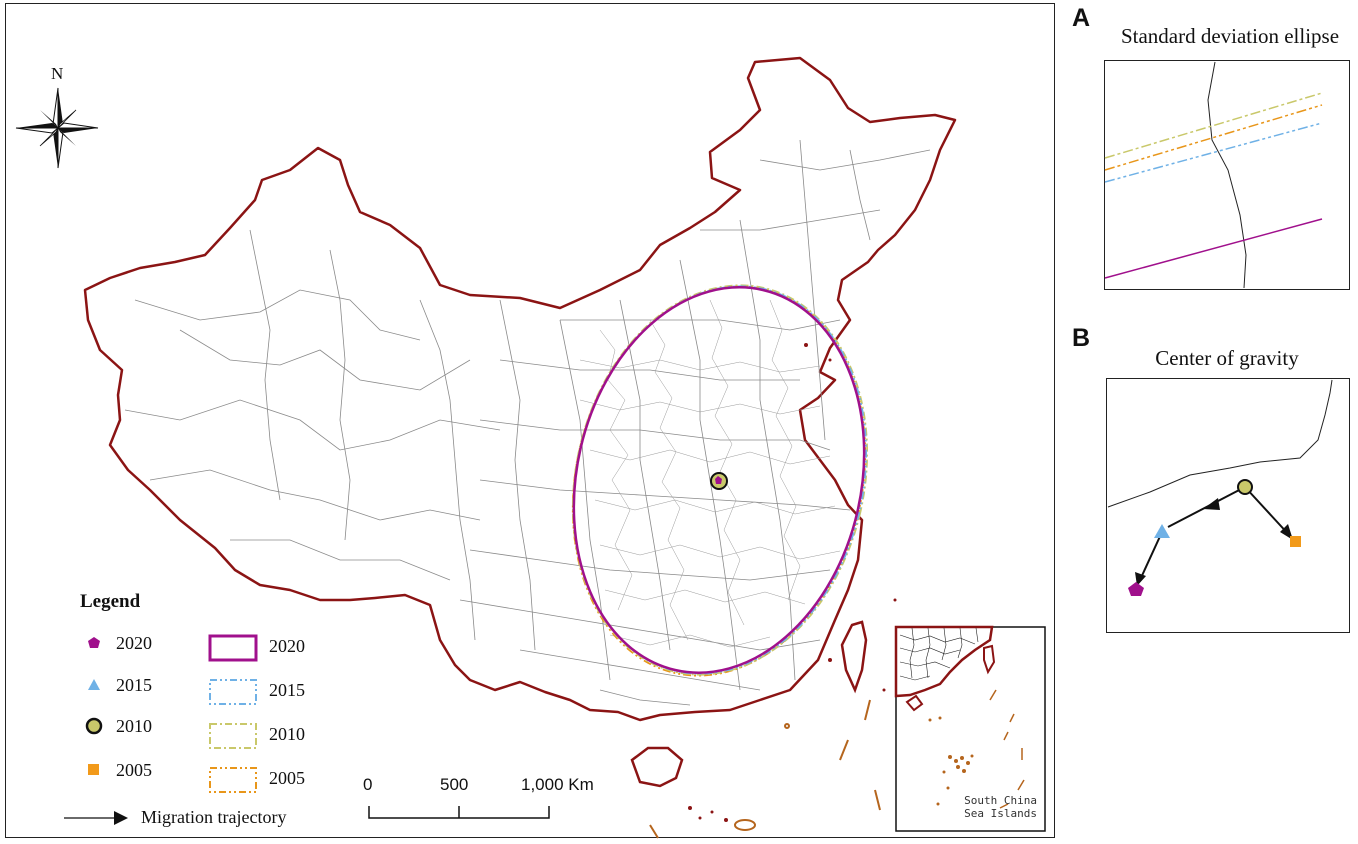 The width and height of the screenshot is (1358, 844). What do you see at coordinates (287, 734) in the screenshot?
I see `legend-ellipse-2010: 2010` at bounding box center [287, 734].